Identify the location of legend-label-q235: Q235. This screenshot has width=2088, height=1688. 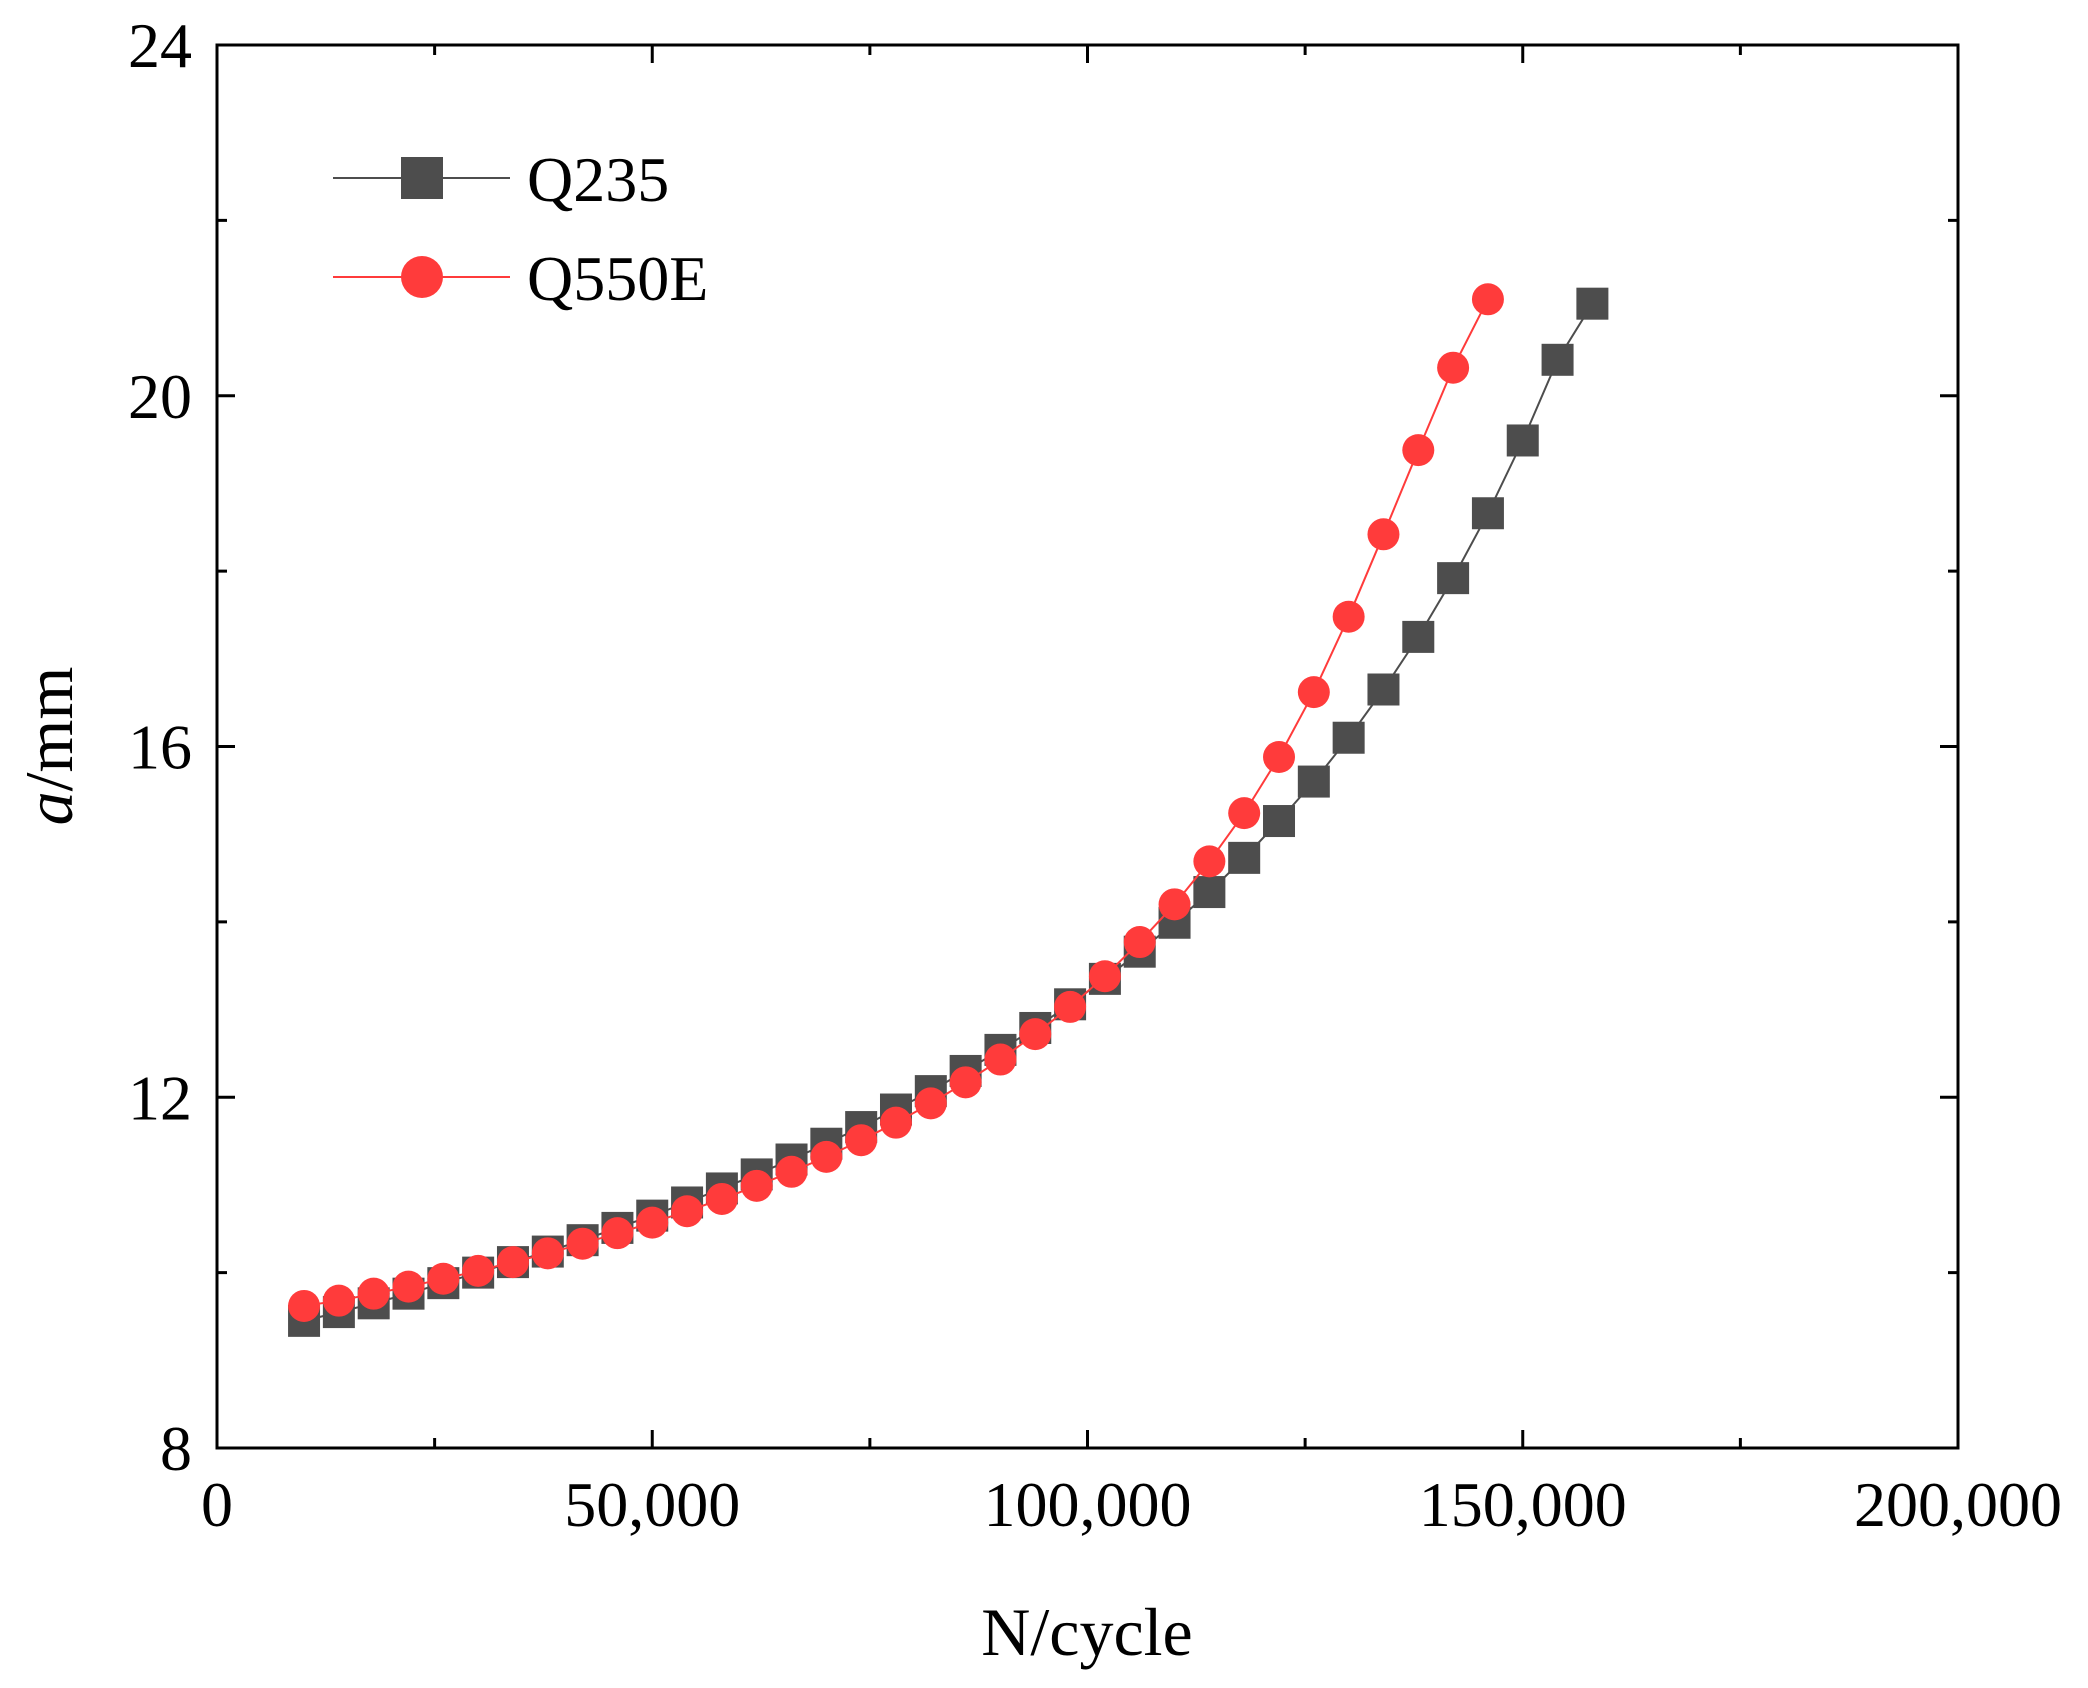
(598, 179).